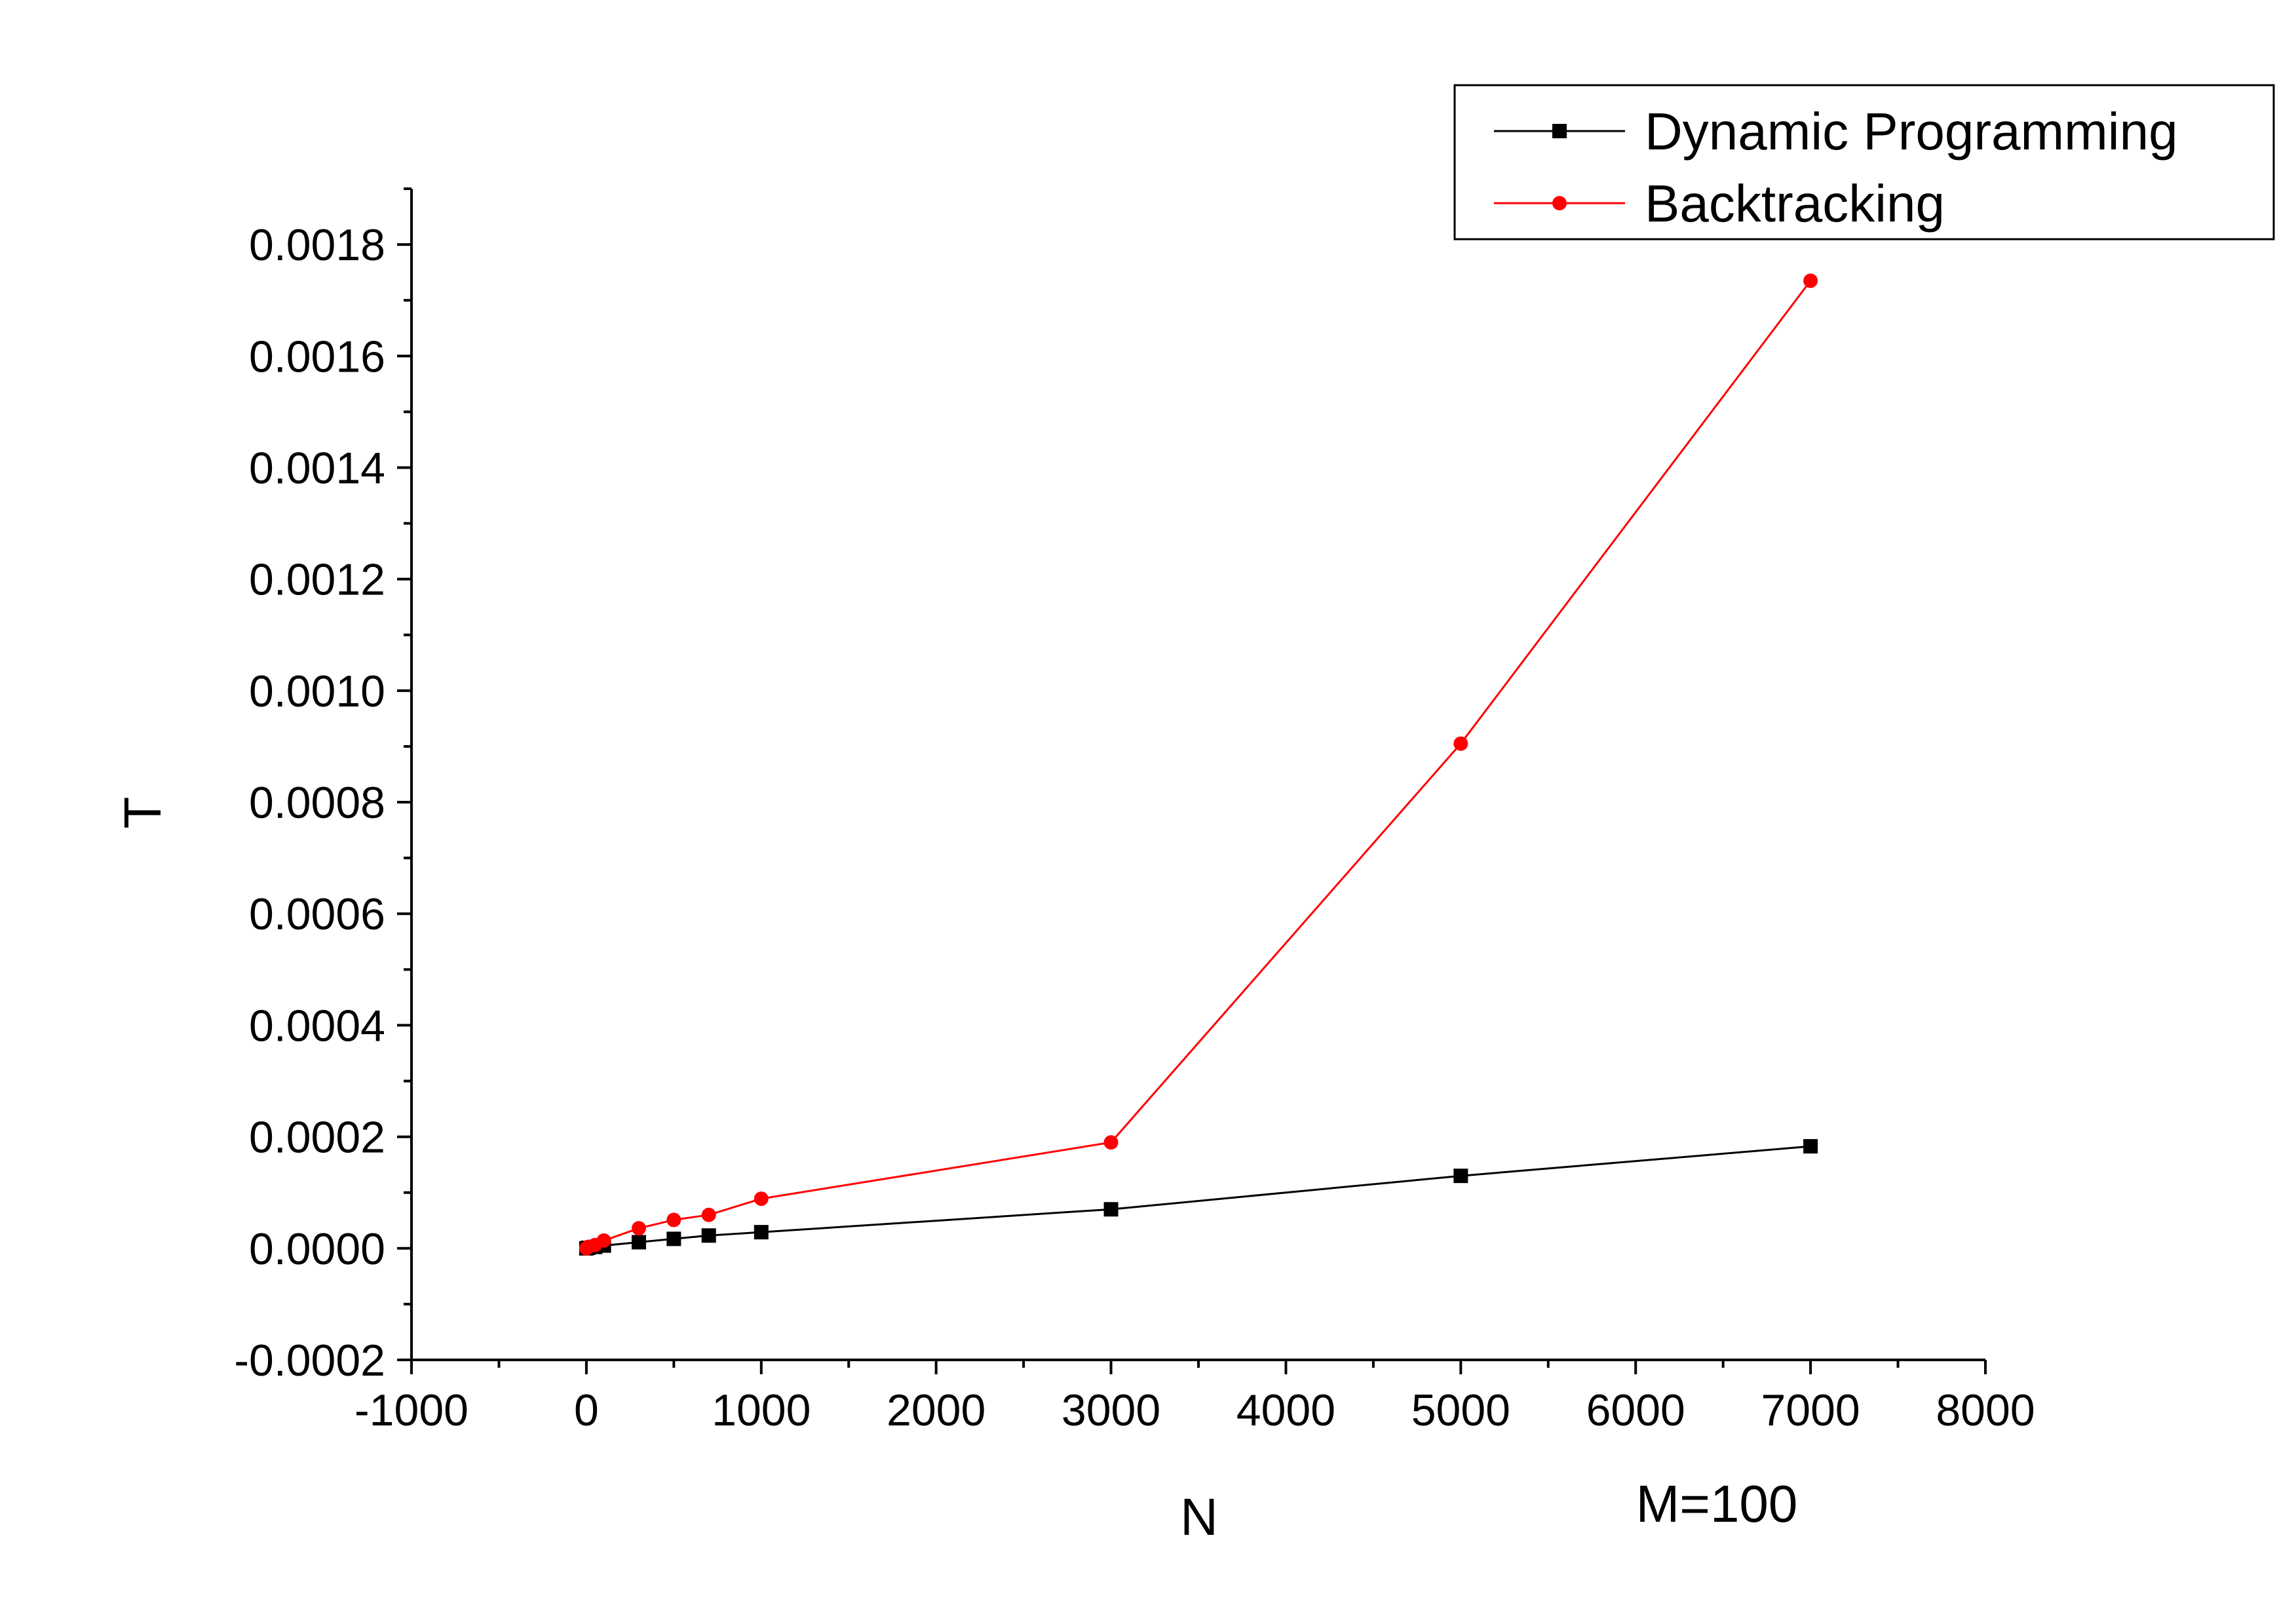  I want to click on y-axis-label: T, so click(142, 813).